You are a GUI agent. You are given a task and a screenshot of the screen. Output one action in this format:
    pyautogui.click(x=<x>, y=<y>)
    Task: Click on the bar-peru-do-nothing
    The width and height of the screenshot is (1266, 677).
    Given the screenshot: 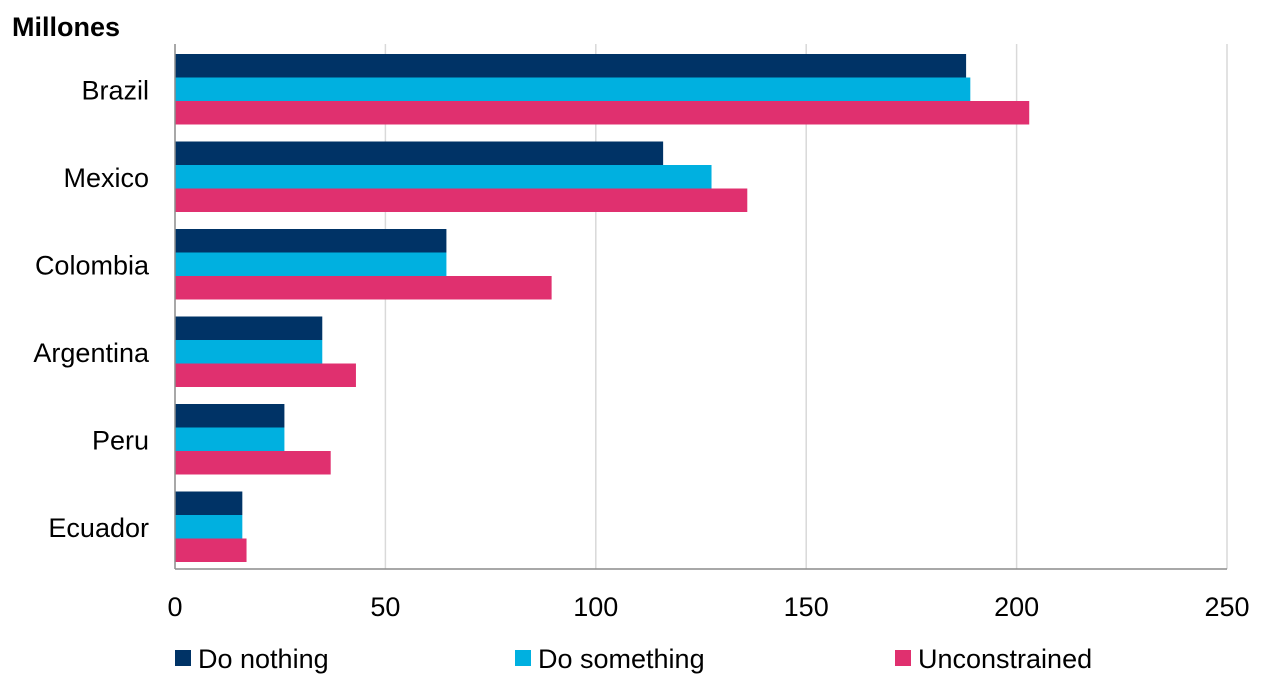 What is the action you would take?
    pyautogui.click(x=230, y=416)
    